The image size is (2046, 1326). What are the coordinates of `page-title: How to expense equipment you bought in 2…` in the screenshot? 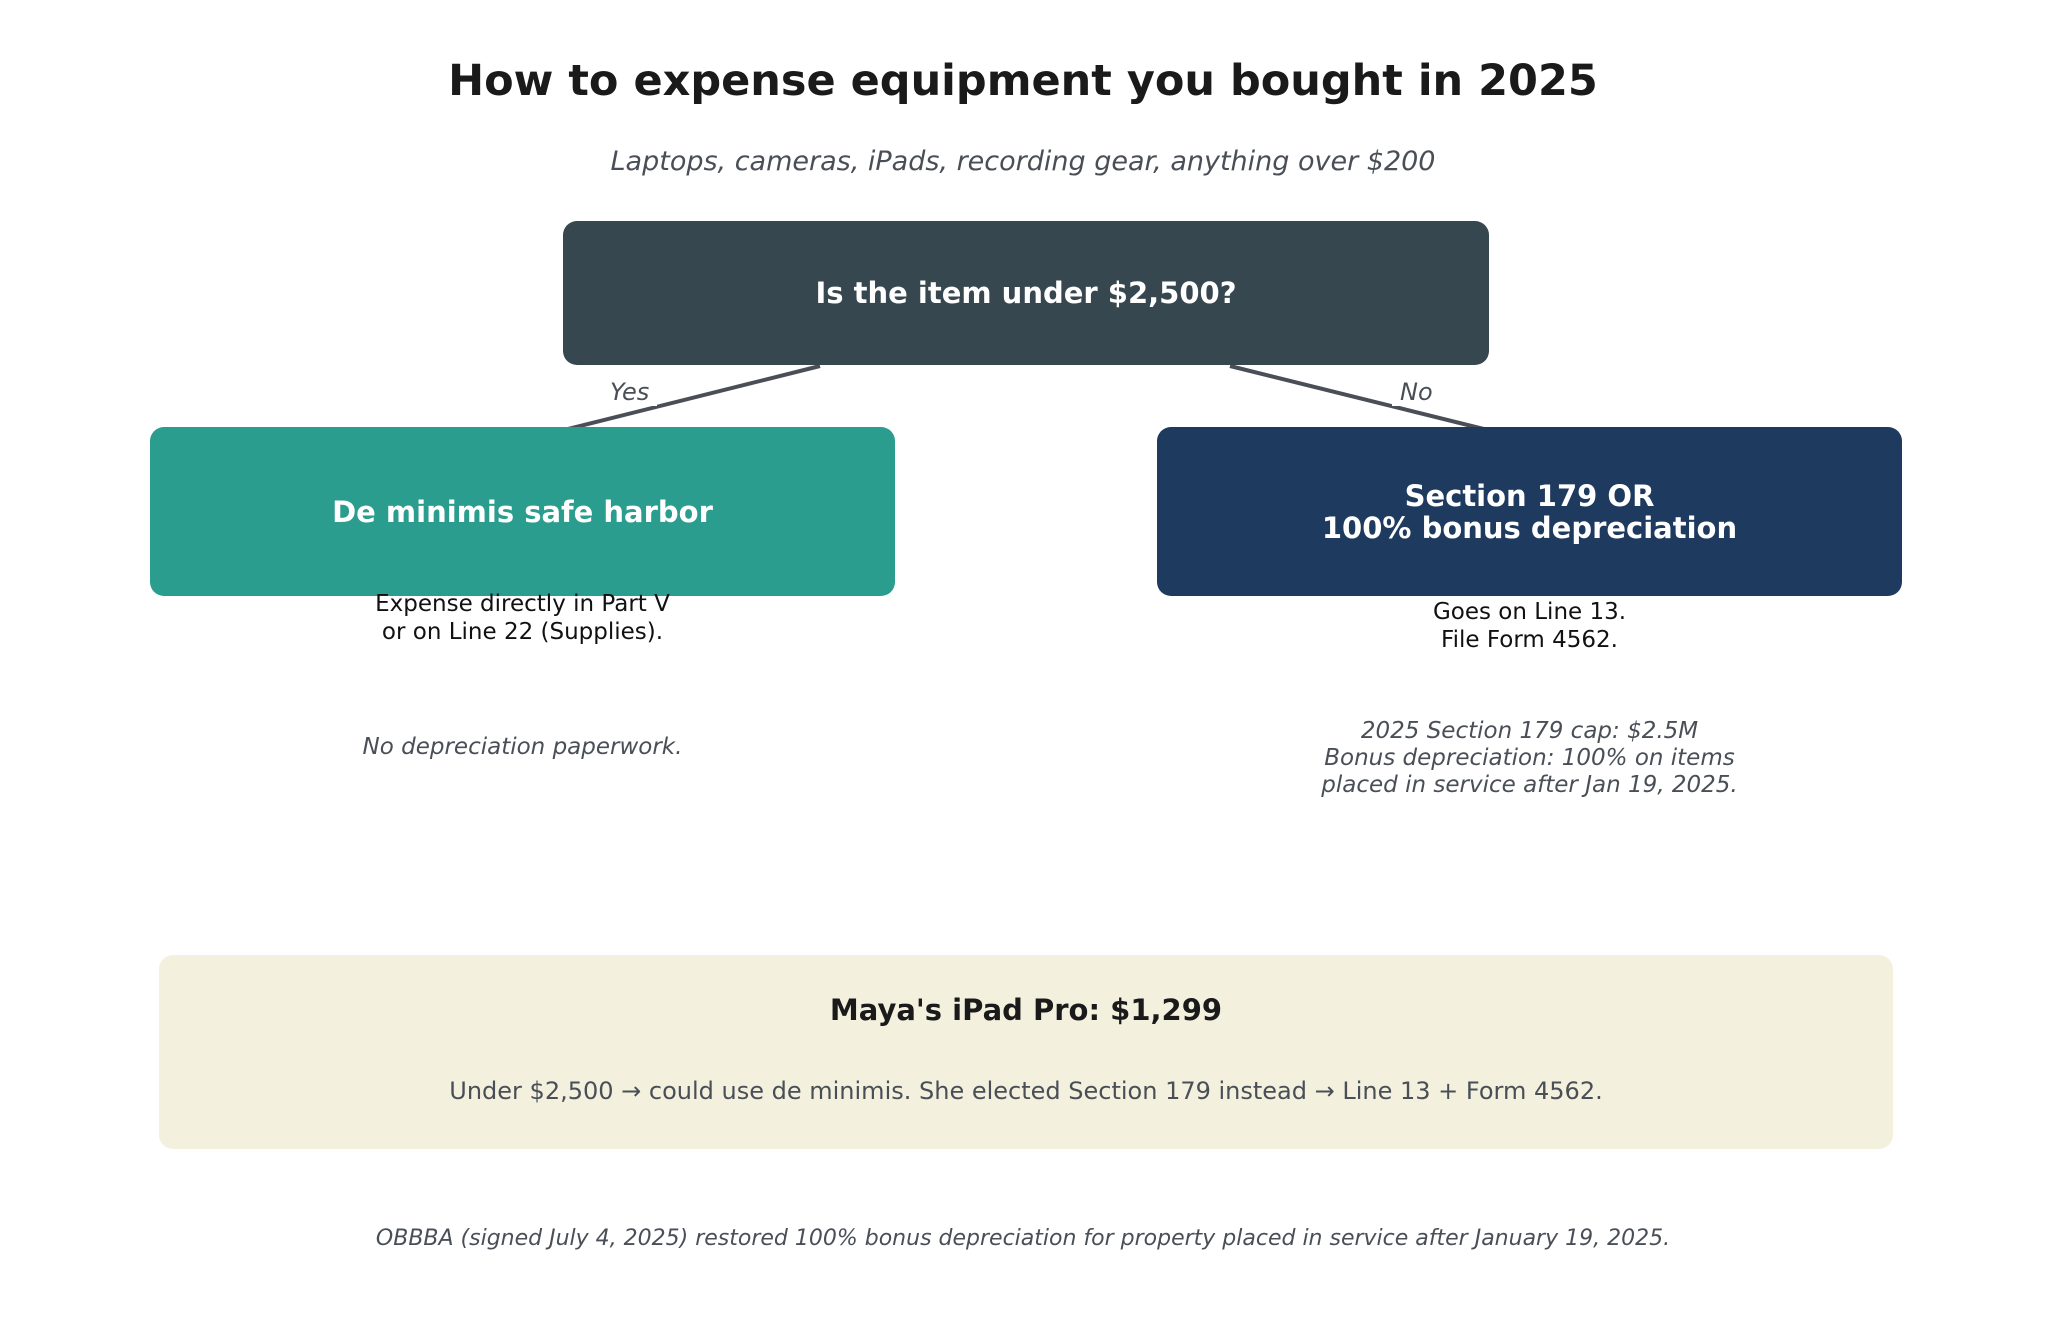 It's located at (1023, 81).